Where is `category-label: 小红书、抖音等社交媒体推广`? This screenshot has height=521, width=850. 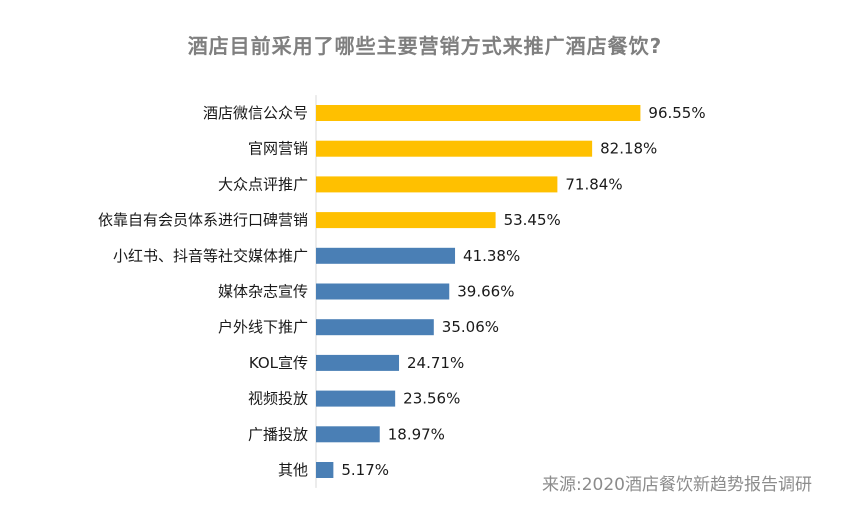 category-label: 小红书、抖音等社交媒体推广 is located at coordinates (210, 256).